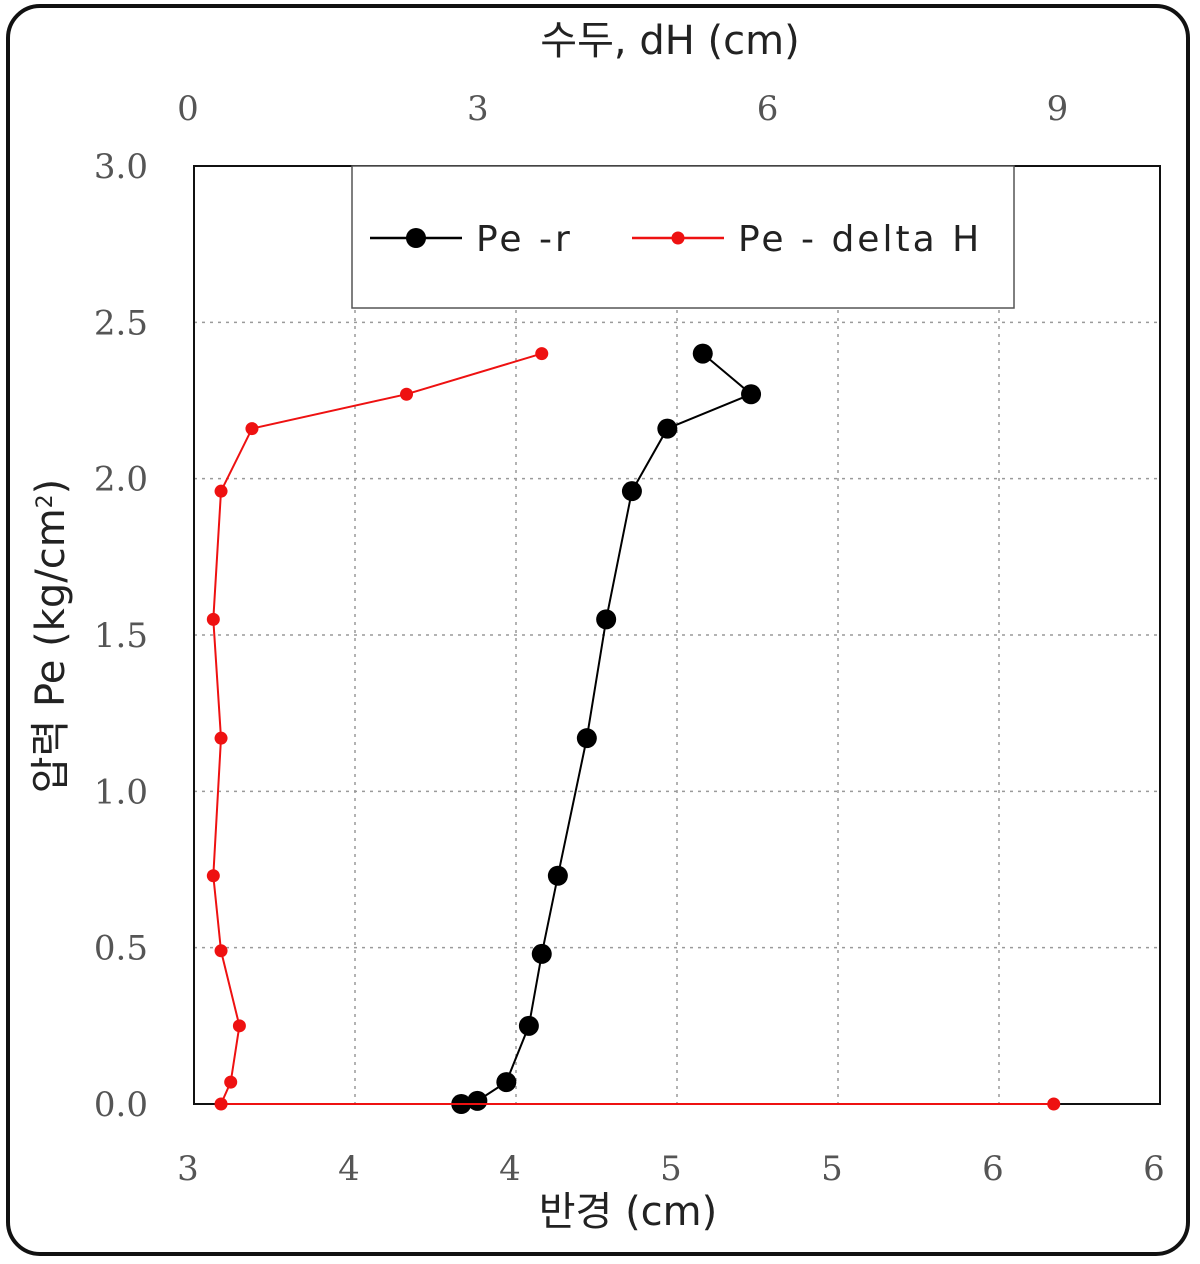 This screenshot has height=1264, width=1200. I want to click on legend-label-pe-r: Pe -r, so click(524, 239).